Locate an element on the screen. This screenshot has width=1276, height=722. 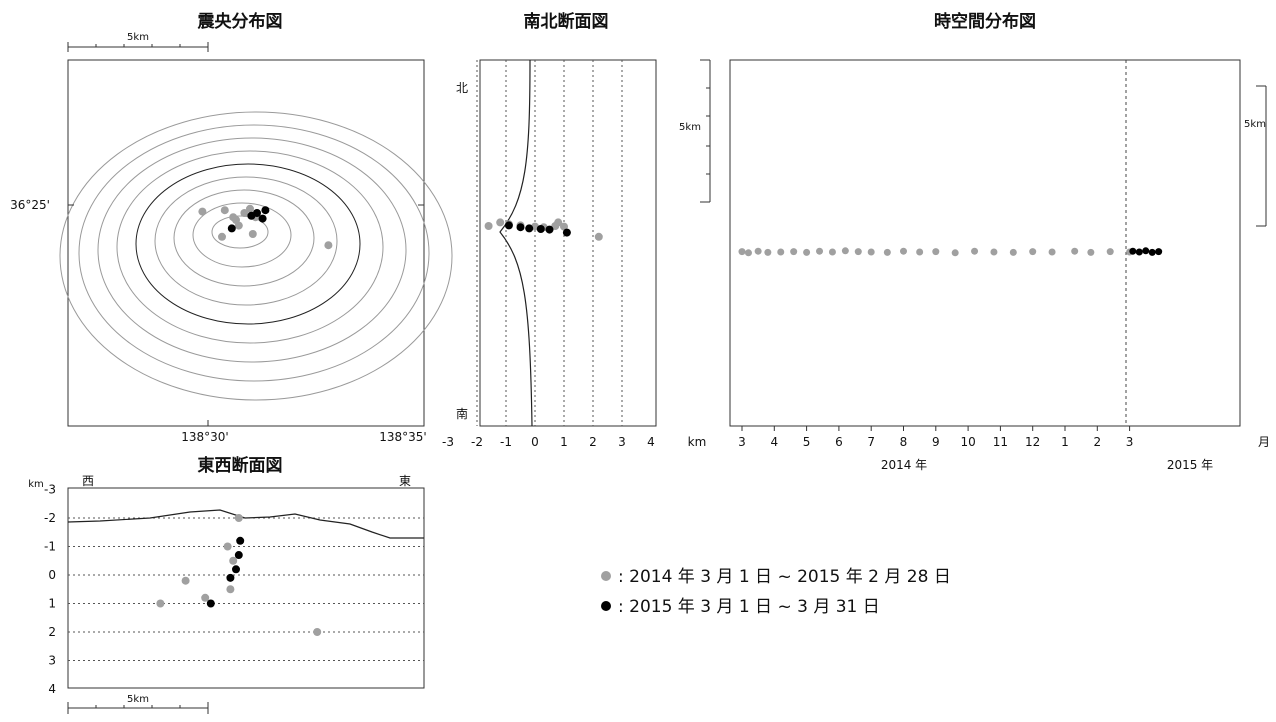
ew-points is located at coordinates (239, 575).